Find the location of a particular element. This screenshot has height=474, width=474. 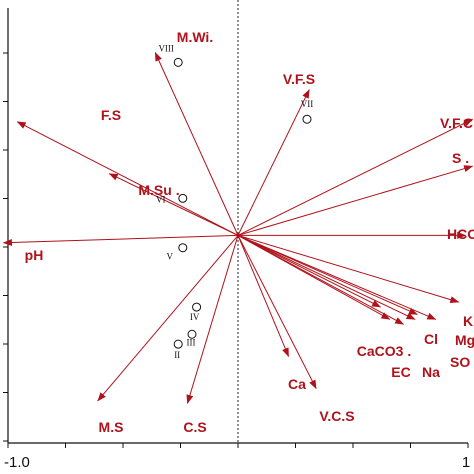

arrow-c-s is located at coordinates (212, 319).